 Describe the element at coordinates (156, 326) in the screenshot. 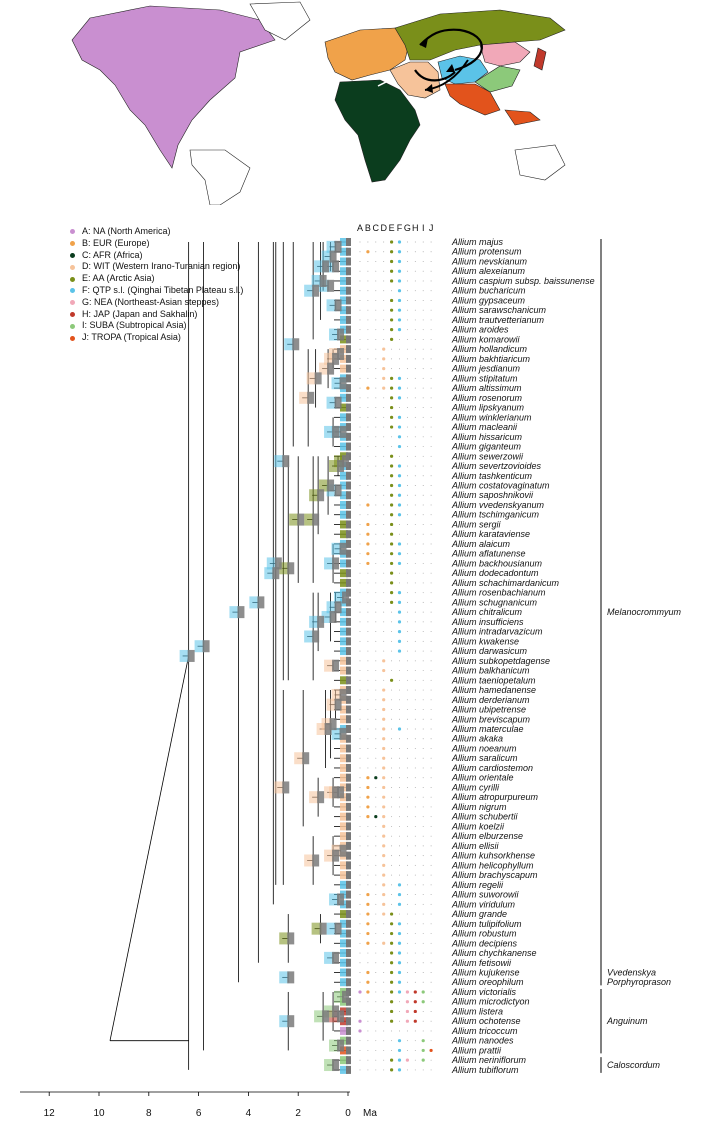

I see `legend-item: I: SUBA (Subtropical Asia)` at that location.